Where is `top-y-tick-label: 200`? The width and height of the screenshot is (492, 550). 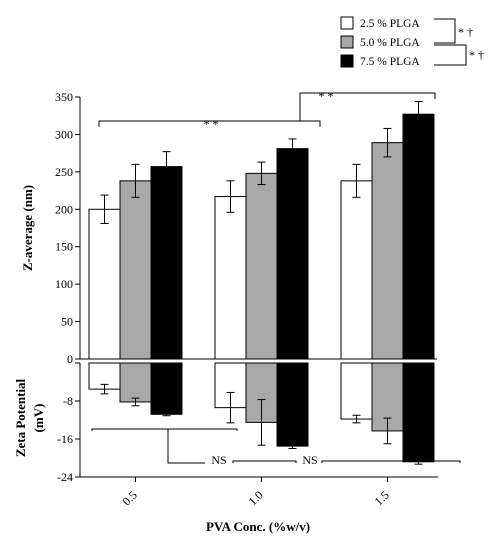 top-y-tick-label: 200 is located at coordinates (64, 209).